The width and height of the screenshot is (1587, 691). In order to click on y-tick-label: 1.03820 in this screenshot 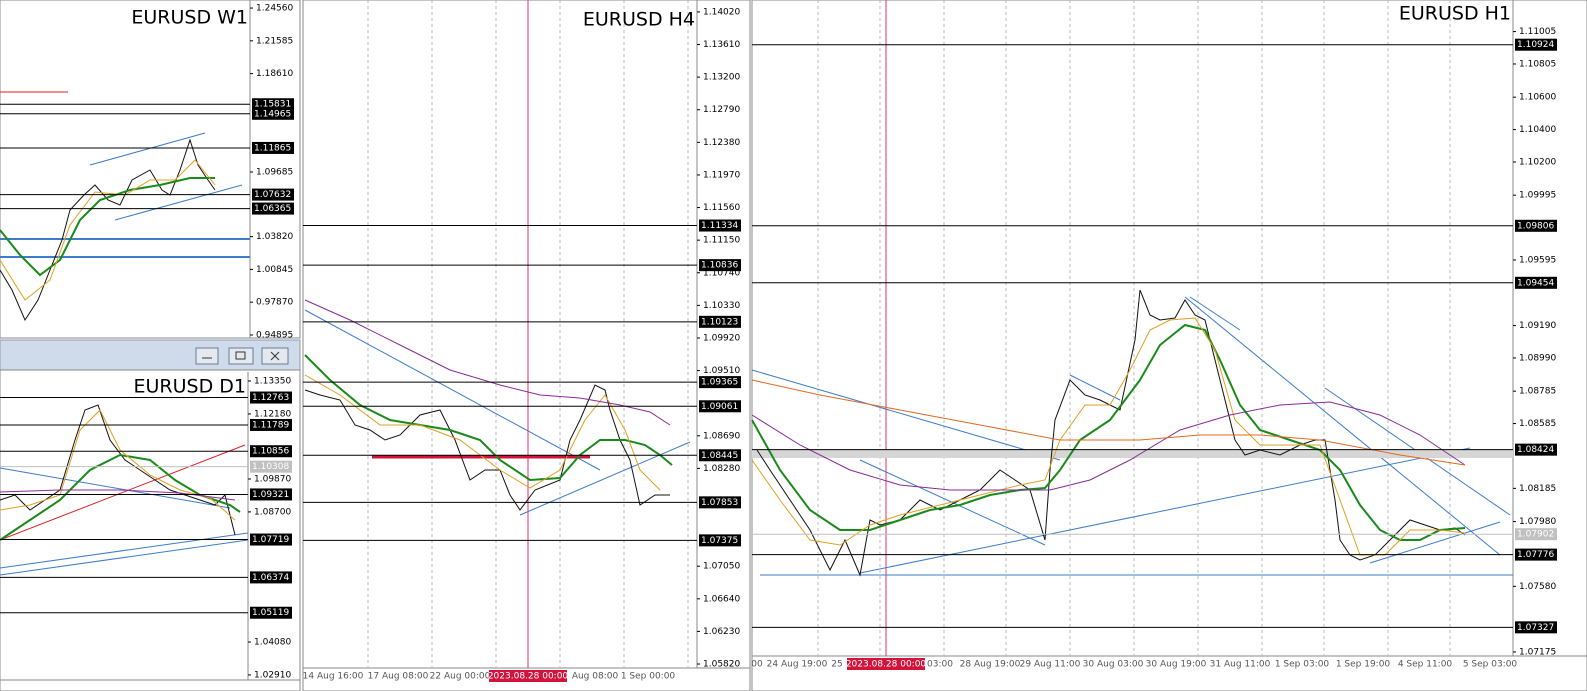, I will do `click(274, 237)`.